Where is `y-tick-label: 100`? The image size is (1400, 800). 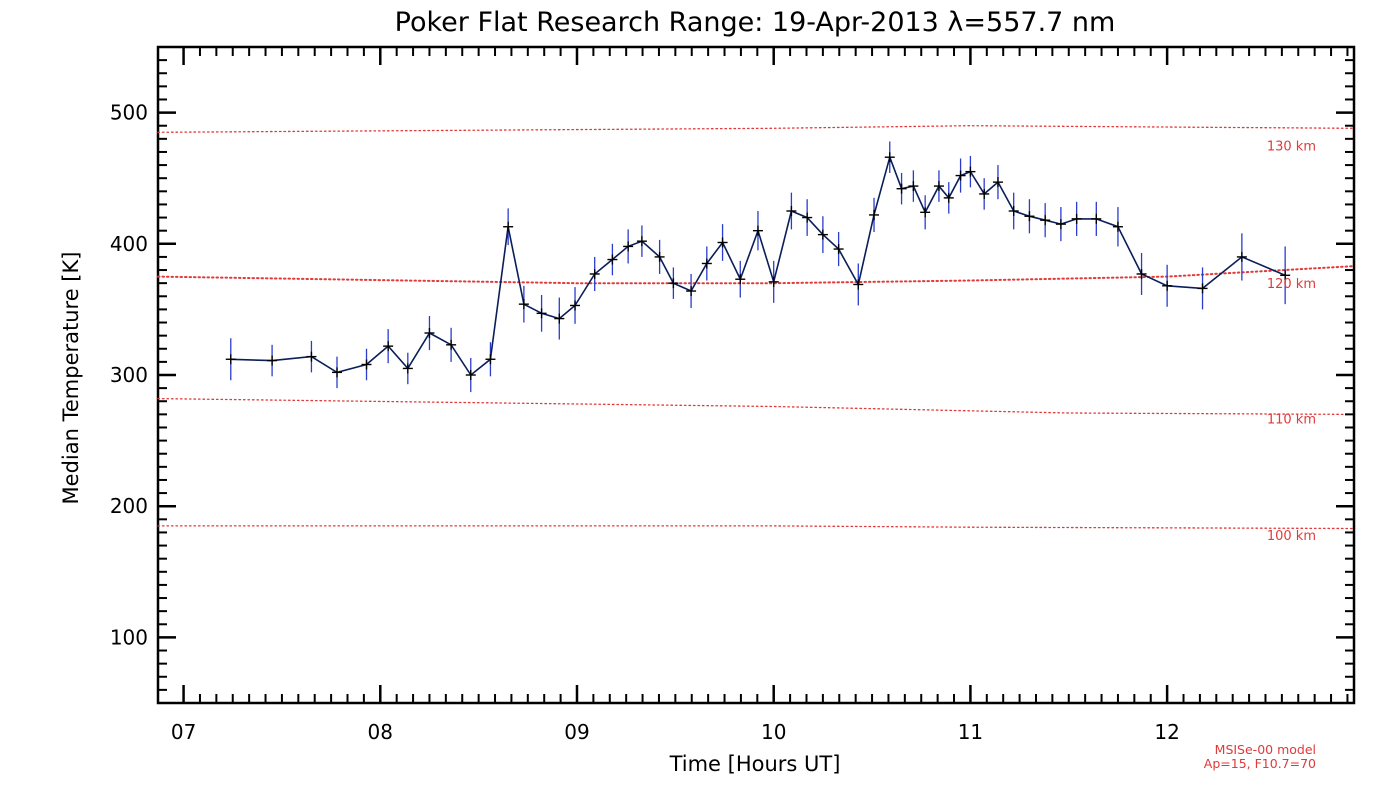 y-tick-label: 100 is located at coordinates (129, 637).